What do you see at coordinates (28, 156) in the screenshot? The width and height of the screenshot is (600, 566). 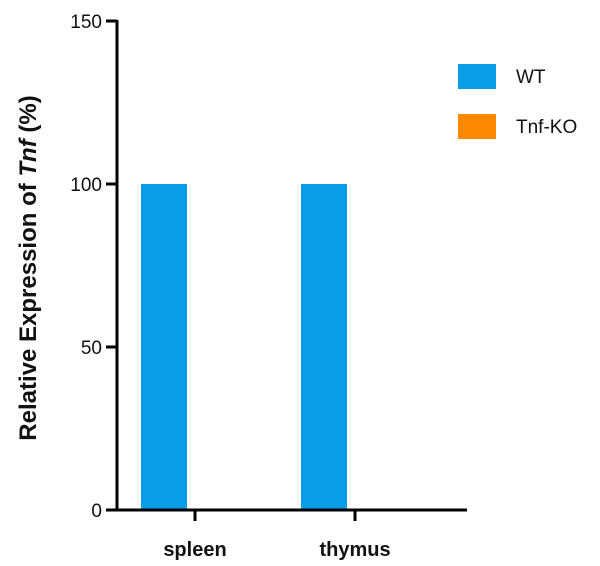 I see `y-axis-title-gene: Tnf` at bounding box center [28, 156].